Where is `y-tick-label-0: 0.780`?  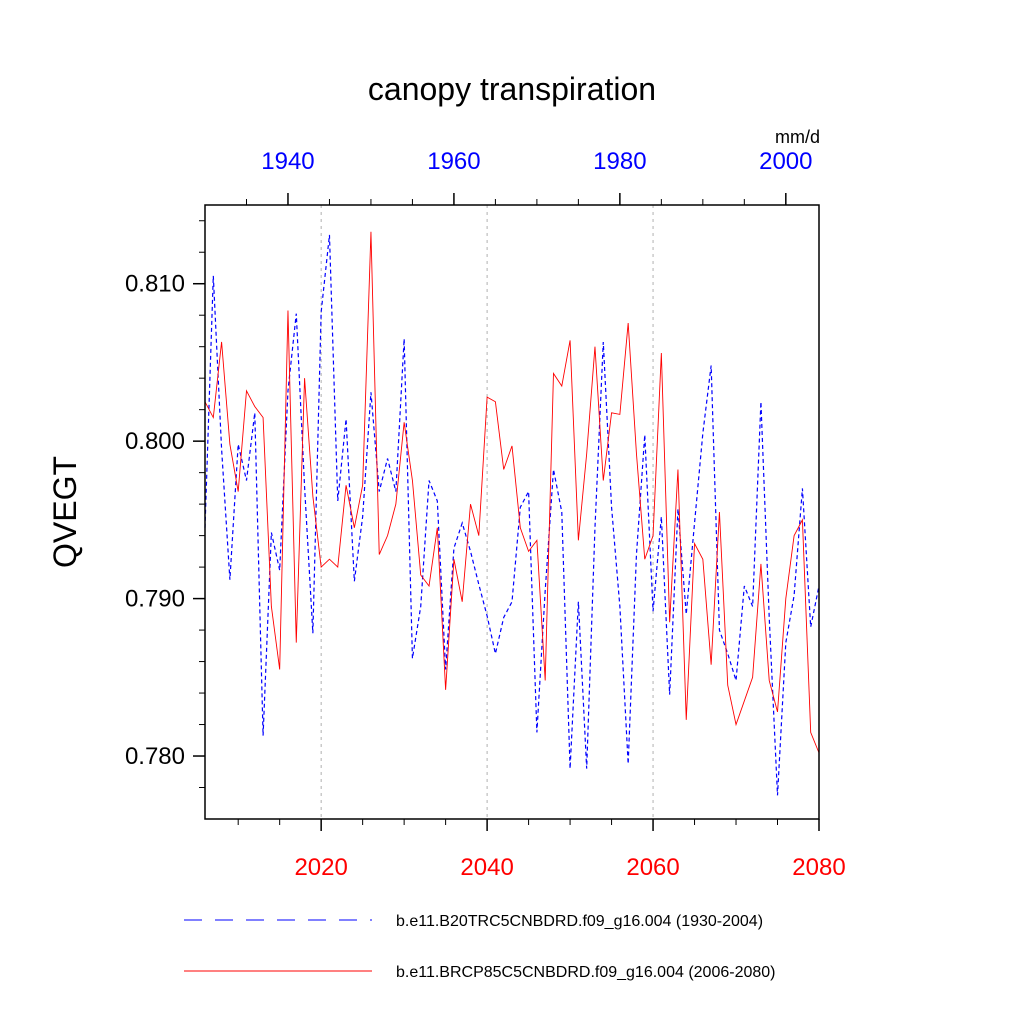
y-tick-label-0: 0.780 is located at coordinates (155, 756).